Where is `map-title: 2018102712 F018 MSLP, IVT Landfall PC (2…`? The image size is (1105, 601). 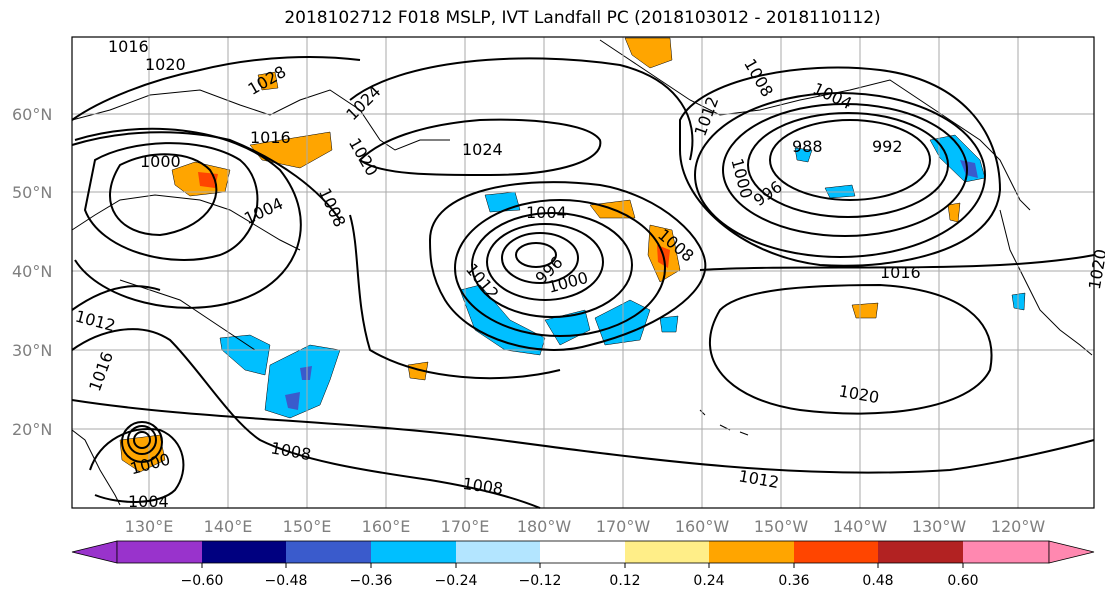 map-title: 2018102712 F018 MSLP, IVT Landfall PC (2… is located at coordinates (582, 18).